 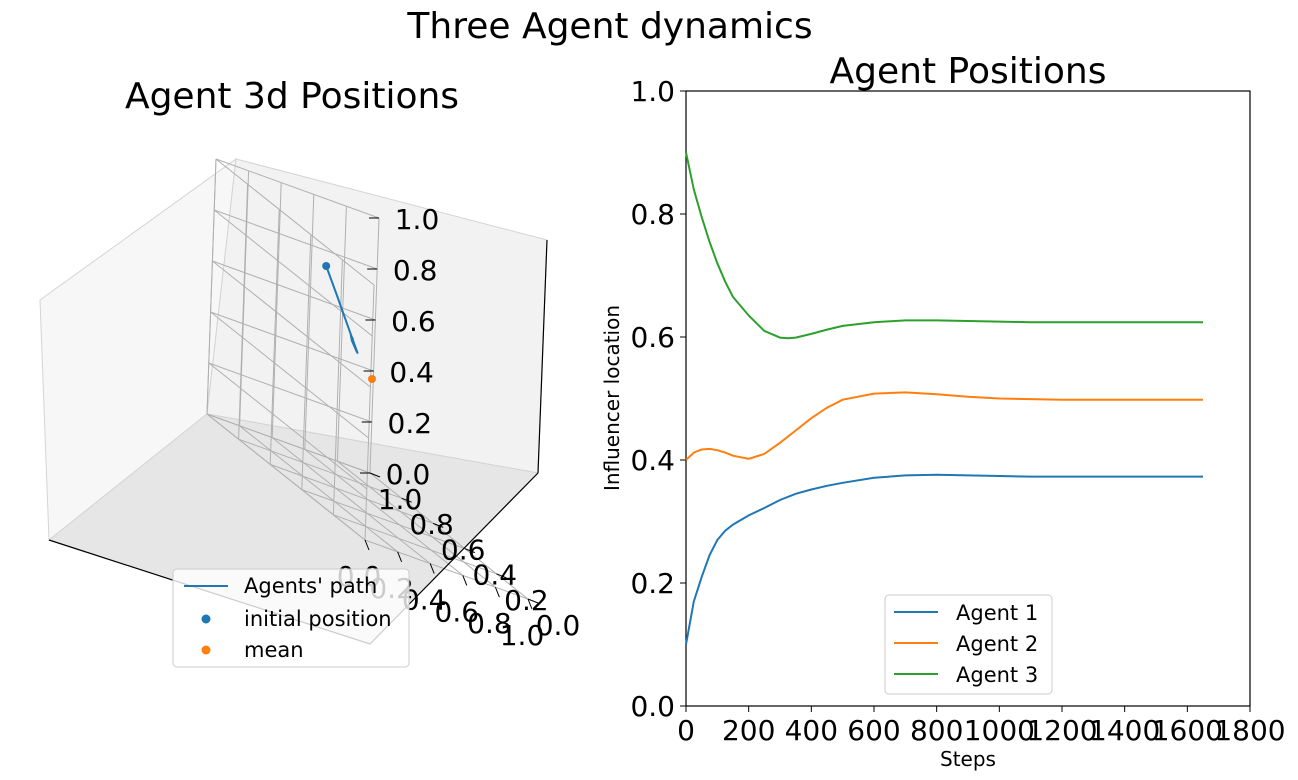 What do you see at coordinates (609, 26) in the screenshot?
I see `figure-title: Three Agent dynamics` at bounding box center [609, 26].